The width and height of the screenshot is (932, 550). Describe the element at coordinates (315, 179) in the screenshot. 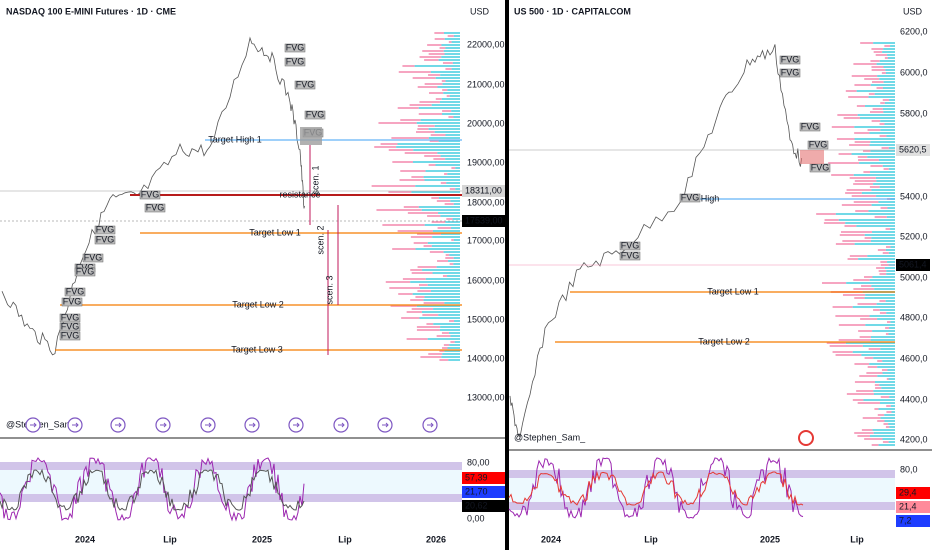

I see `scenario-label: scen. 1` at that location.